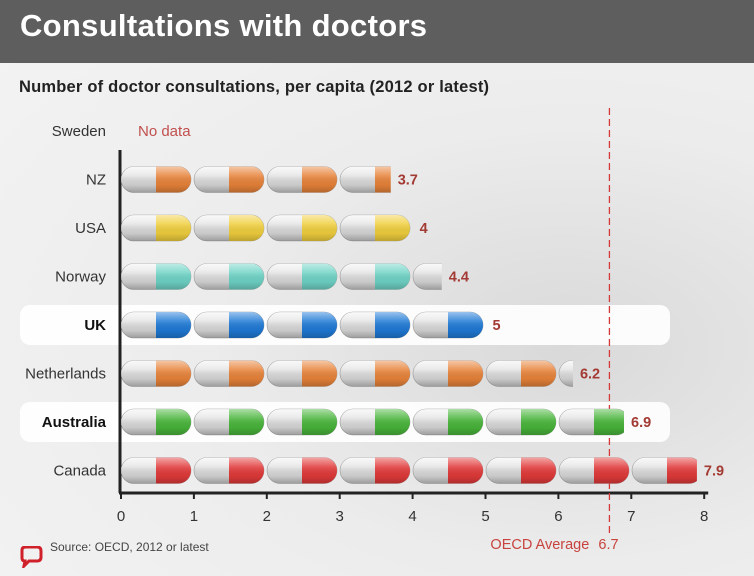 Image resolution: width=754 pixels, height=576 pixels. I want to click on value-label: 5, so click(497, 326).